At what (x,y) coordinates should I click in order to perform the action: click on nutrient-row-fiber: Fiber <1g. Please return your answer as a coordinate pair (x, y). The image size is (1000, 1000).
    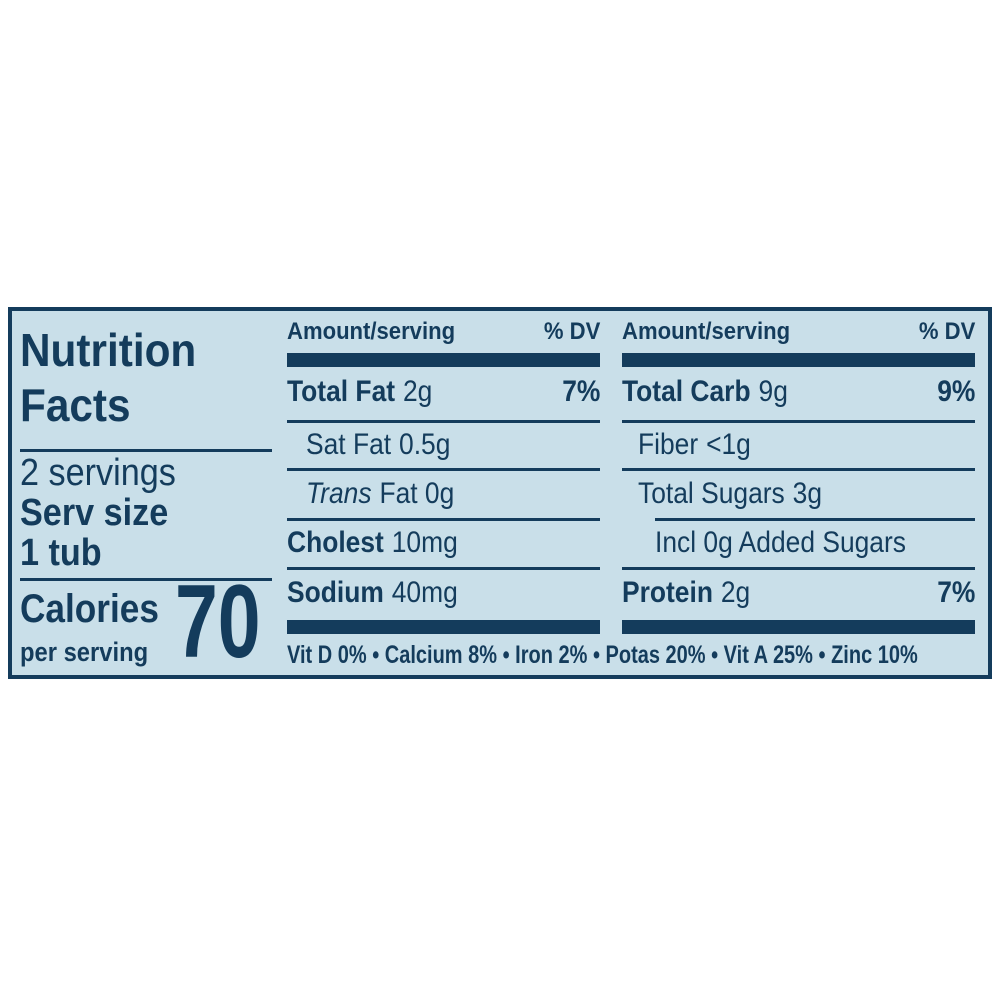
    Looking at the image, I should click on (806, 444).